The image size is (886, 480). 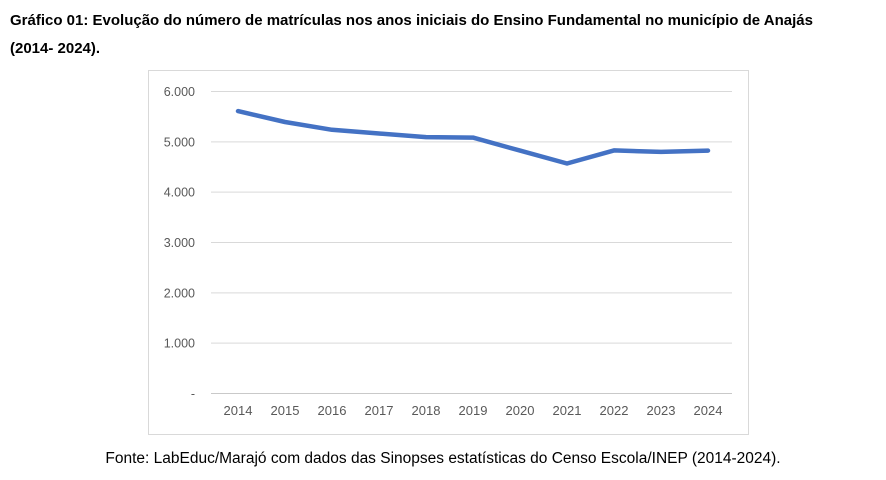 What do you see at coordinates (179, 293) in the screenshot?
I see `y-tick-label: 2.000` at bounding box center [179, 293].